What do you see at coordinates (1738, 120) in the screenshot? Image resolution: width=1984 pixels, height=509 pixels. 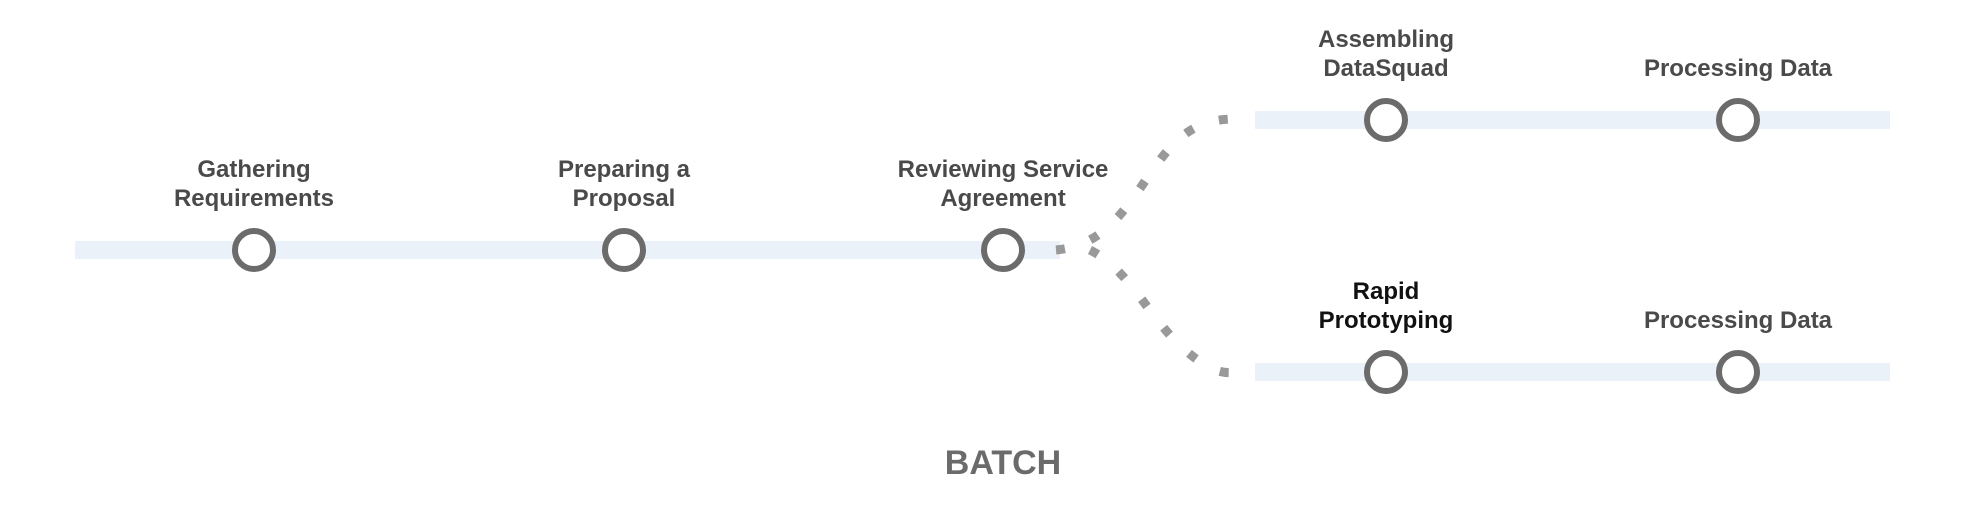 I see `processing-data-upper-node` at bounding box center [1738, 120].